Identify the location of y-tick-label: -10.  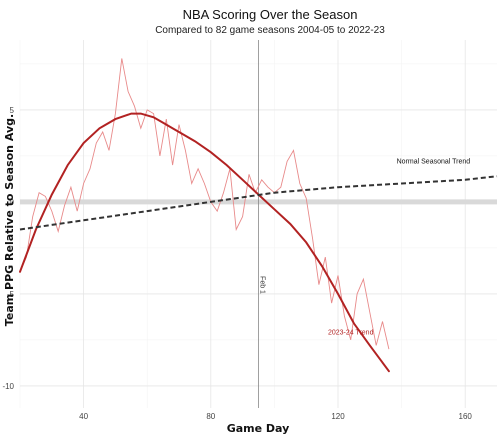
(8, 386).